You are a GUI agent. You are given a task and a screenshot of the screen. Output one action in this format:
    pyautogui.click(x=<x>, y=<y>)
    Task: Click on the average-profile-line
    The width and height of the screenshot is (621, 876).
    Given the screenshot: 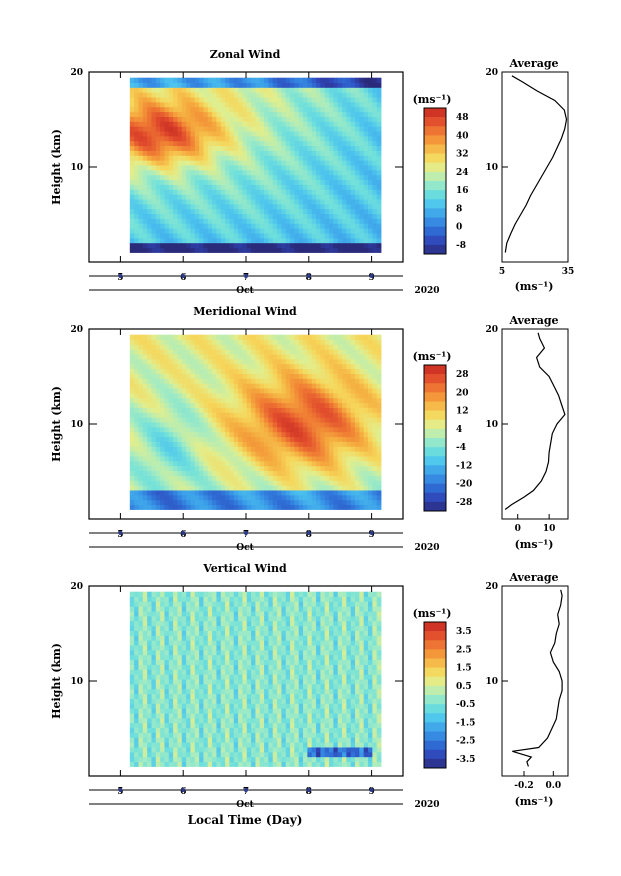 What is the action you would take?
    pyautogui.click(x=536, y=164)
    